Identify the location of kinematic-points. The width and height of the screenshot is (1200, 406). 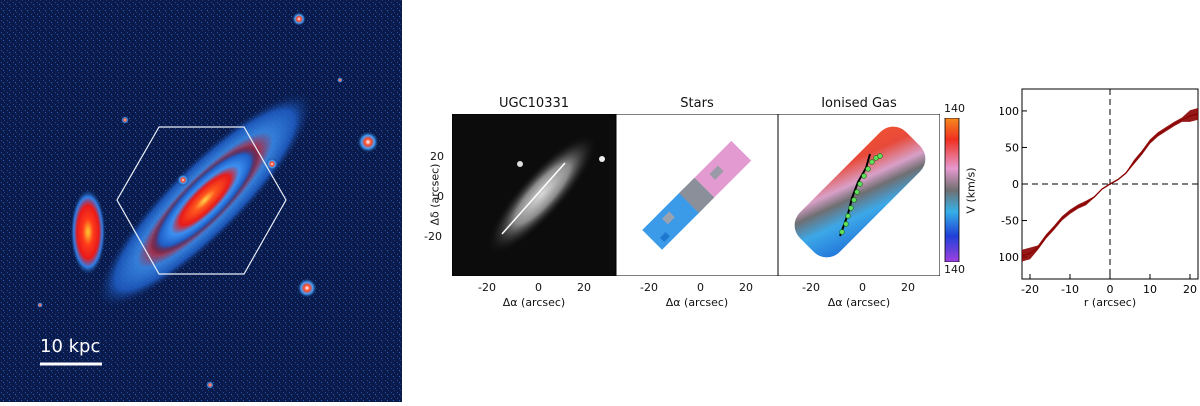
(861, 194).